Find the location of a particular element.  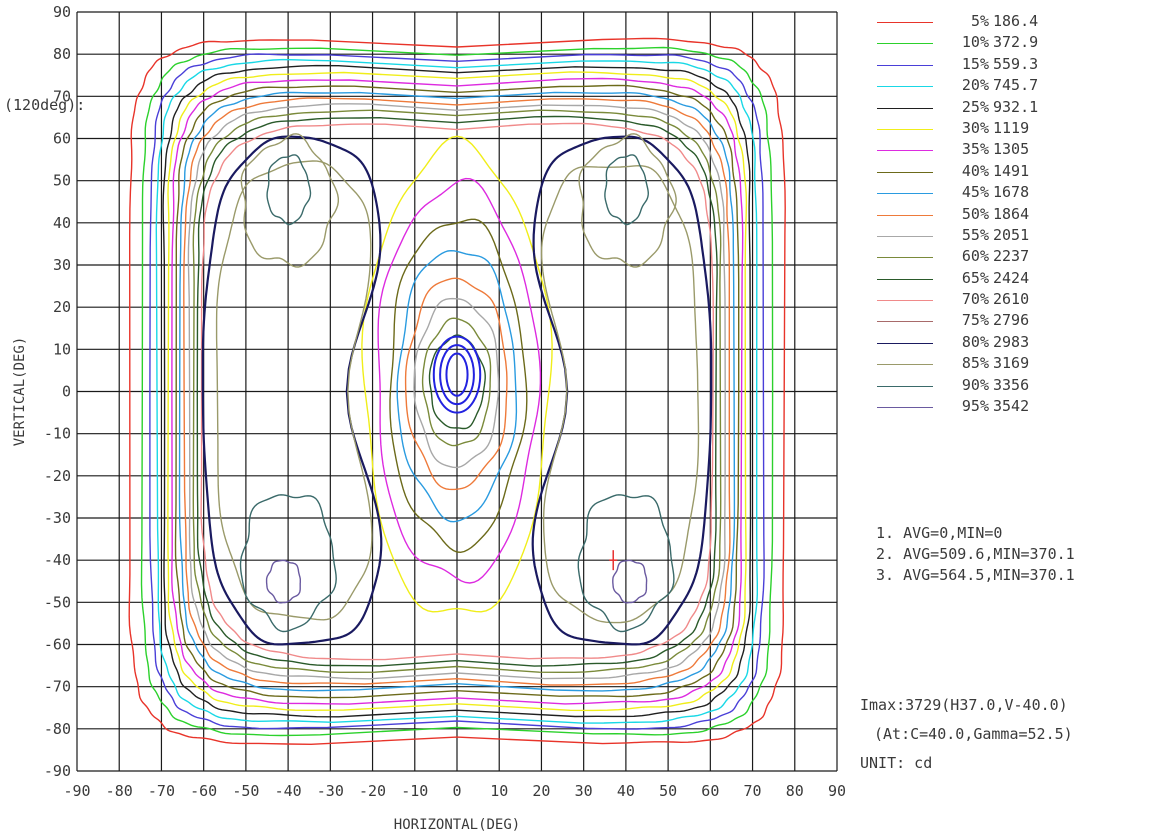

unit-text: UNIT: cd is located at coordinates (896, 763).